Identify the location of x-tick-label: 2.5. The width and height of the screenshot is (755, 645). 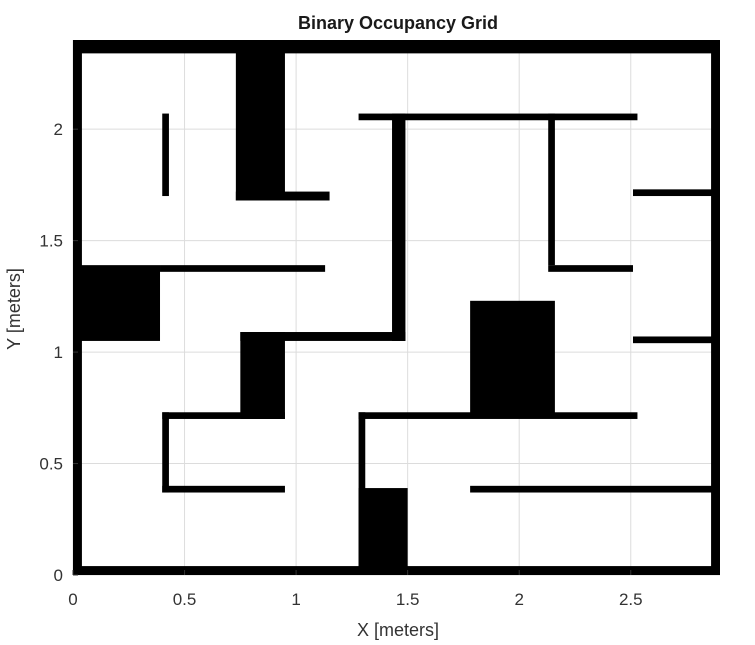
(631, 599).